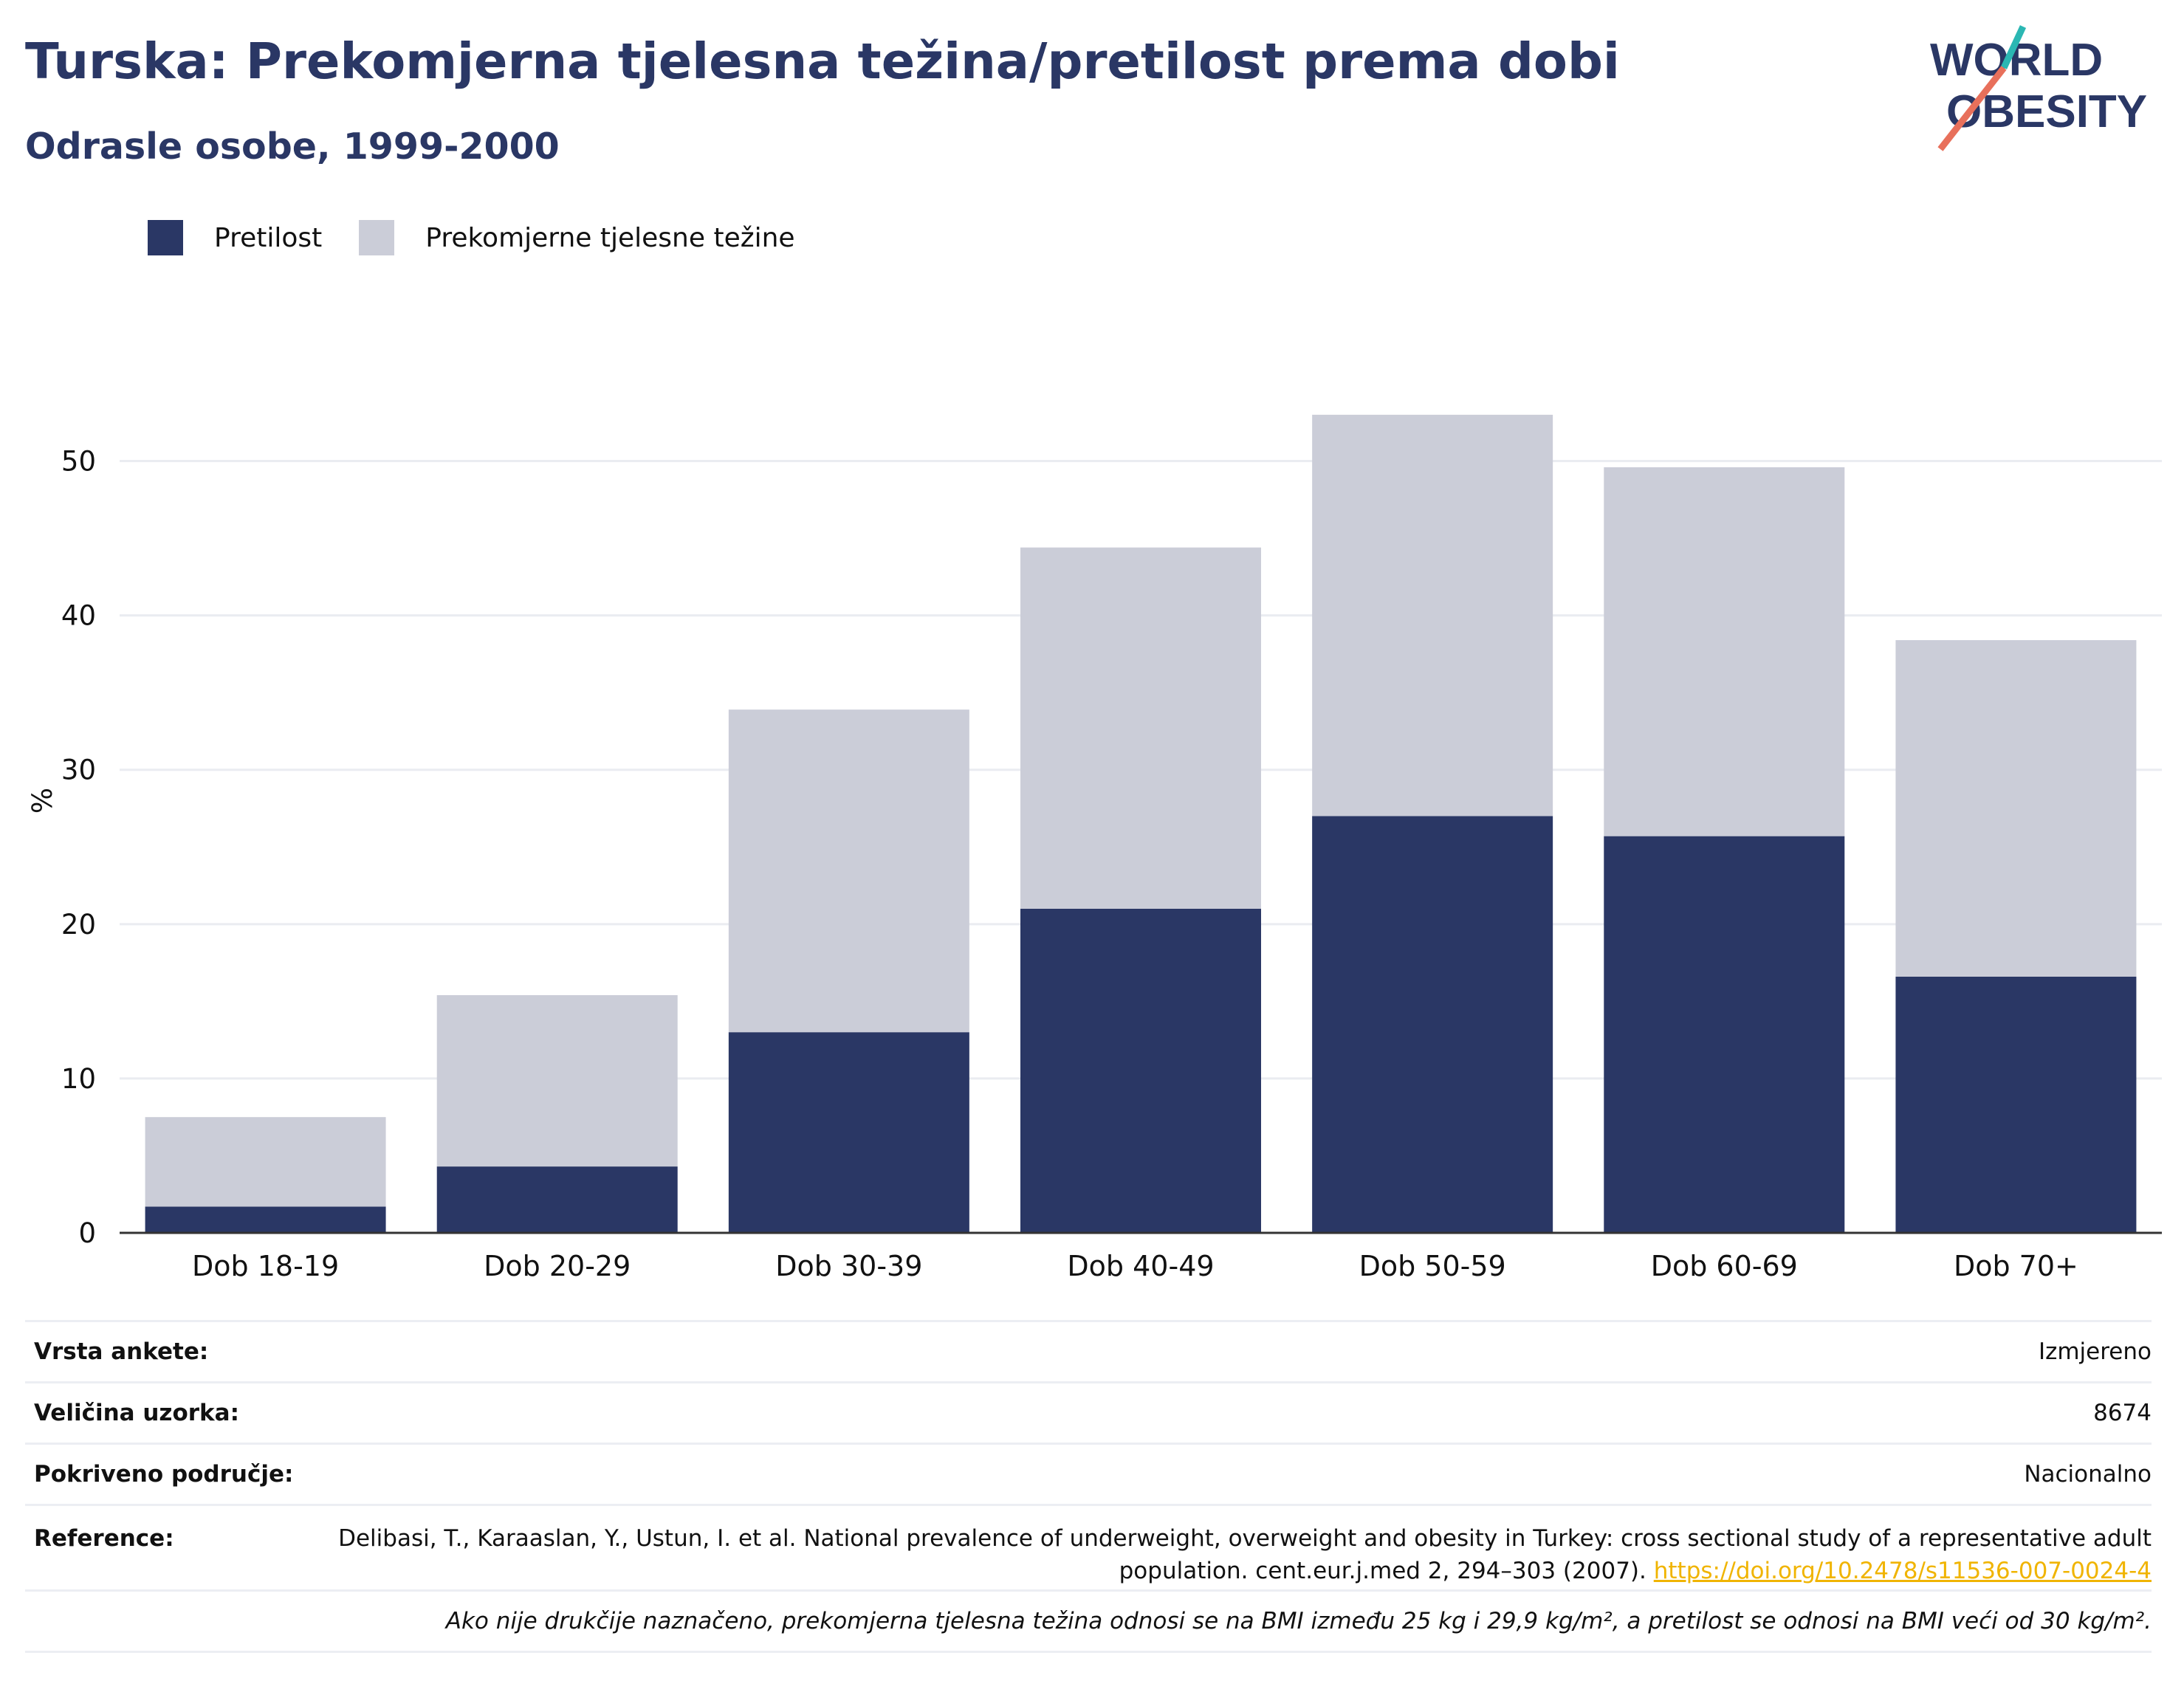 The width and height of the screenshot is (2184, 1695). I want to click on info-row-coverage: Pokriveno područje: Nacionalno, so click(1089, 1473).